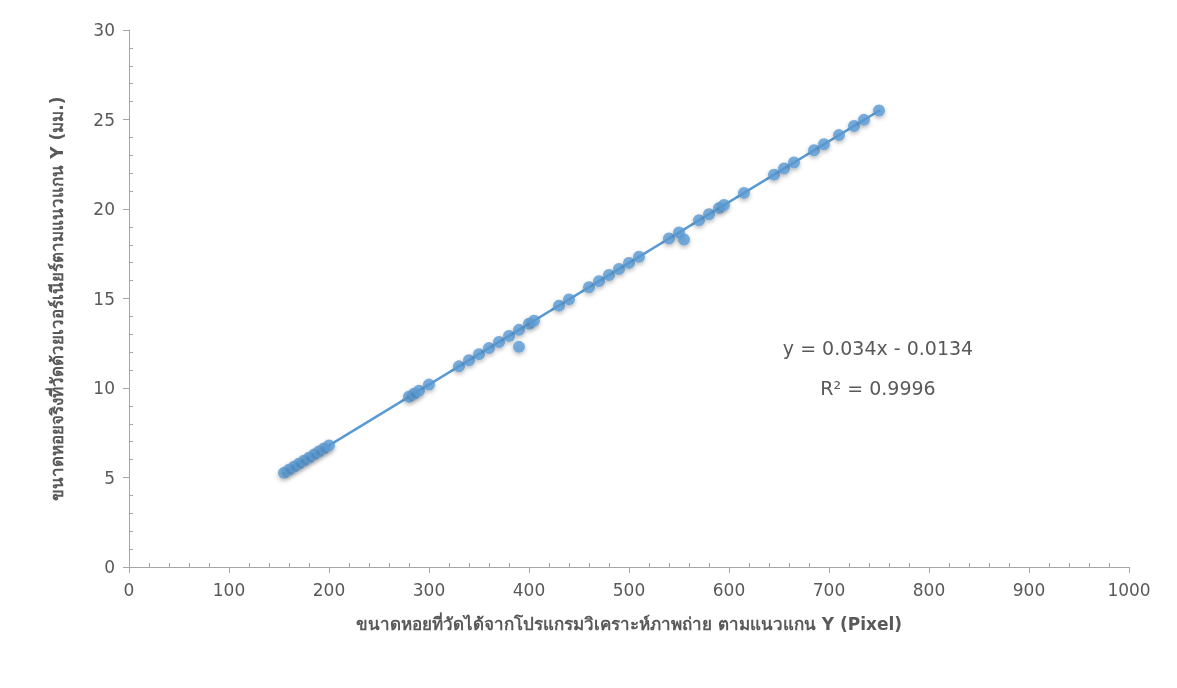 The height and width of the screenshot is (688, 1177). Describe the element at coordinates (1129, 589) in the screenshot. I see `x-tick-label: 1000` at that location.